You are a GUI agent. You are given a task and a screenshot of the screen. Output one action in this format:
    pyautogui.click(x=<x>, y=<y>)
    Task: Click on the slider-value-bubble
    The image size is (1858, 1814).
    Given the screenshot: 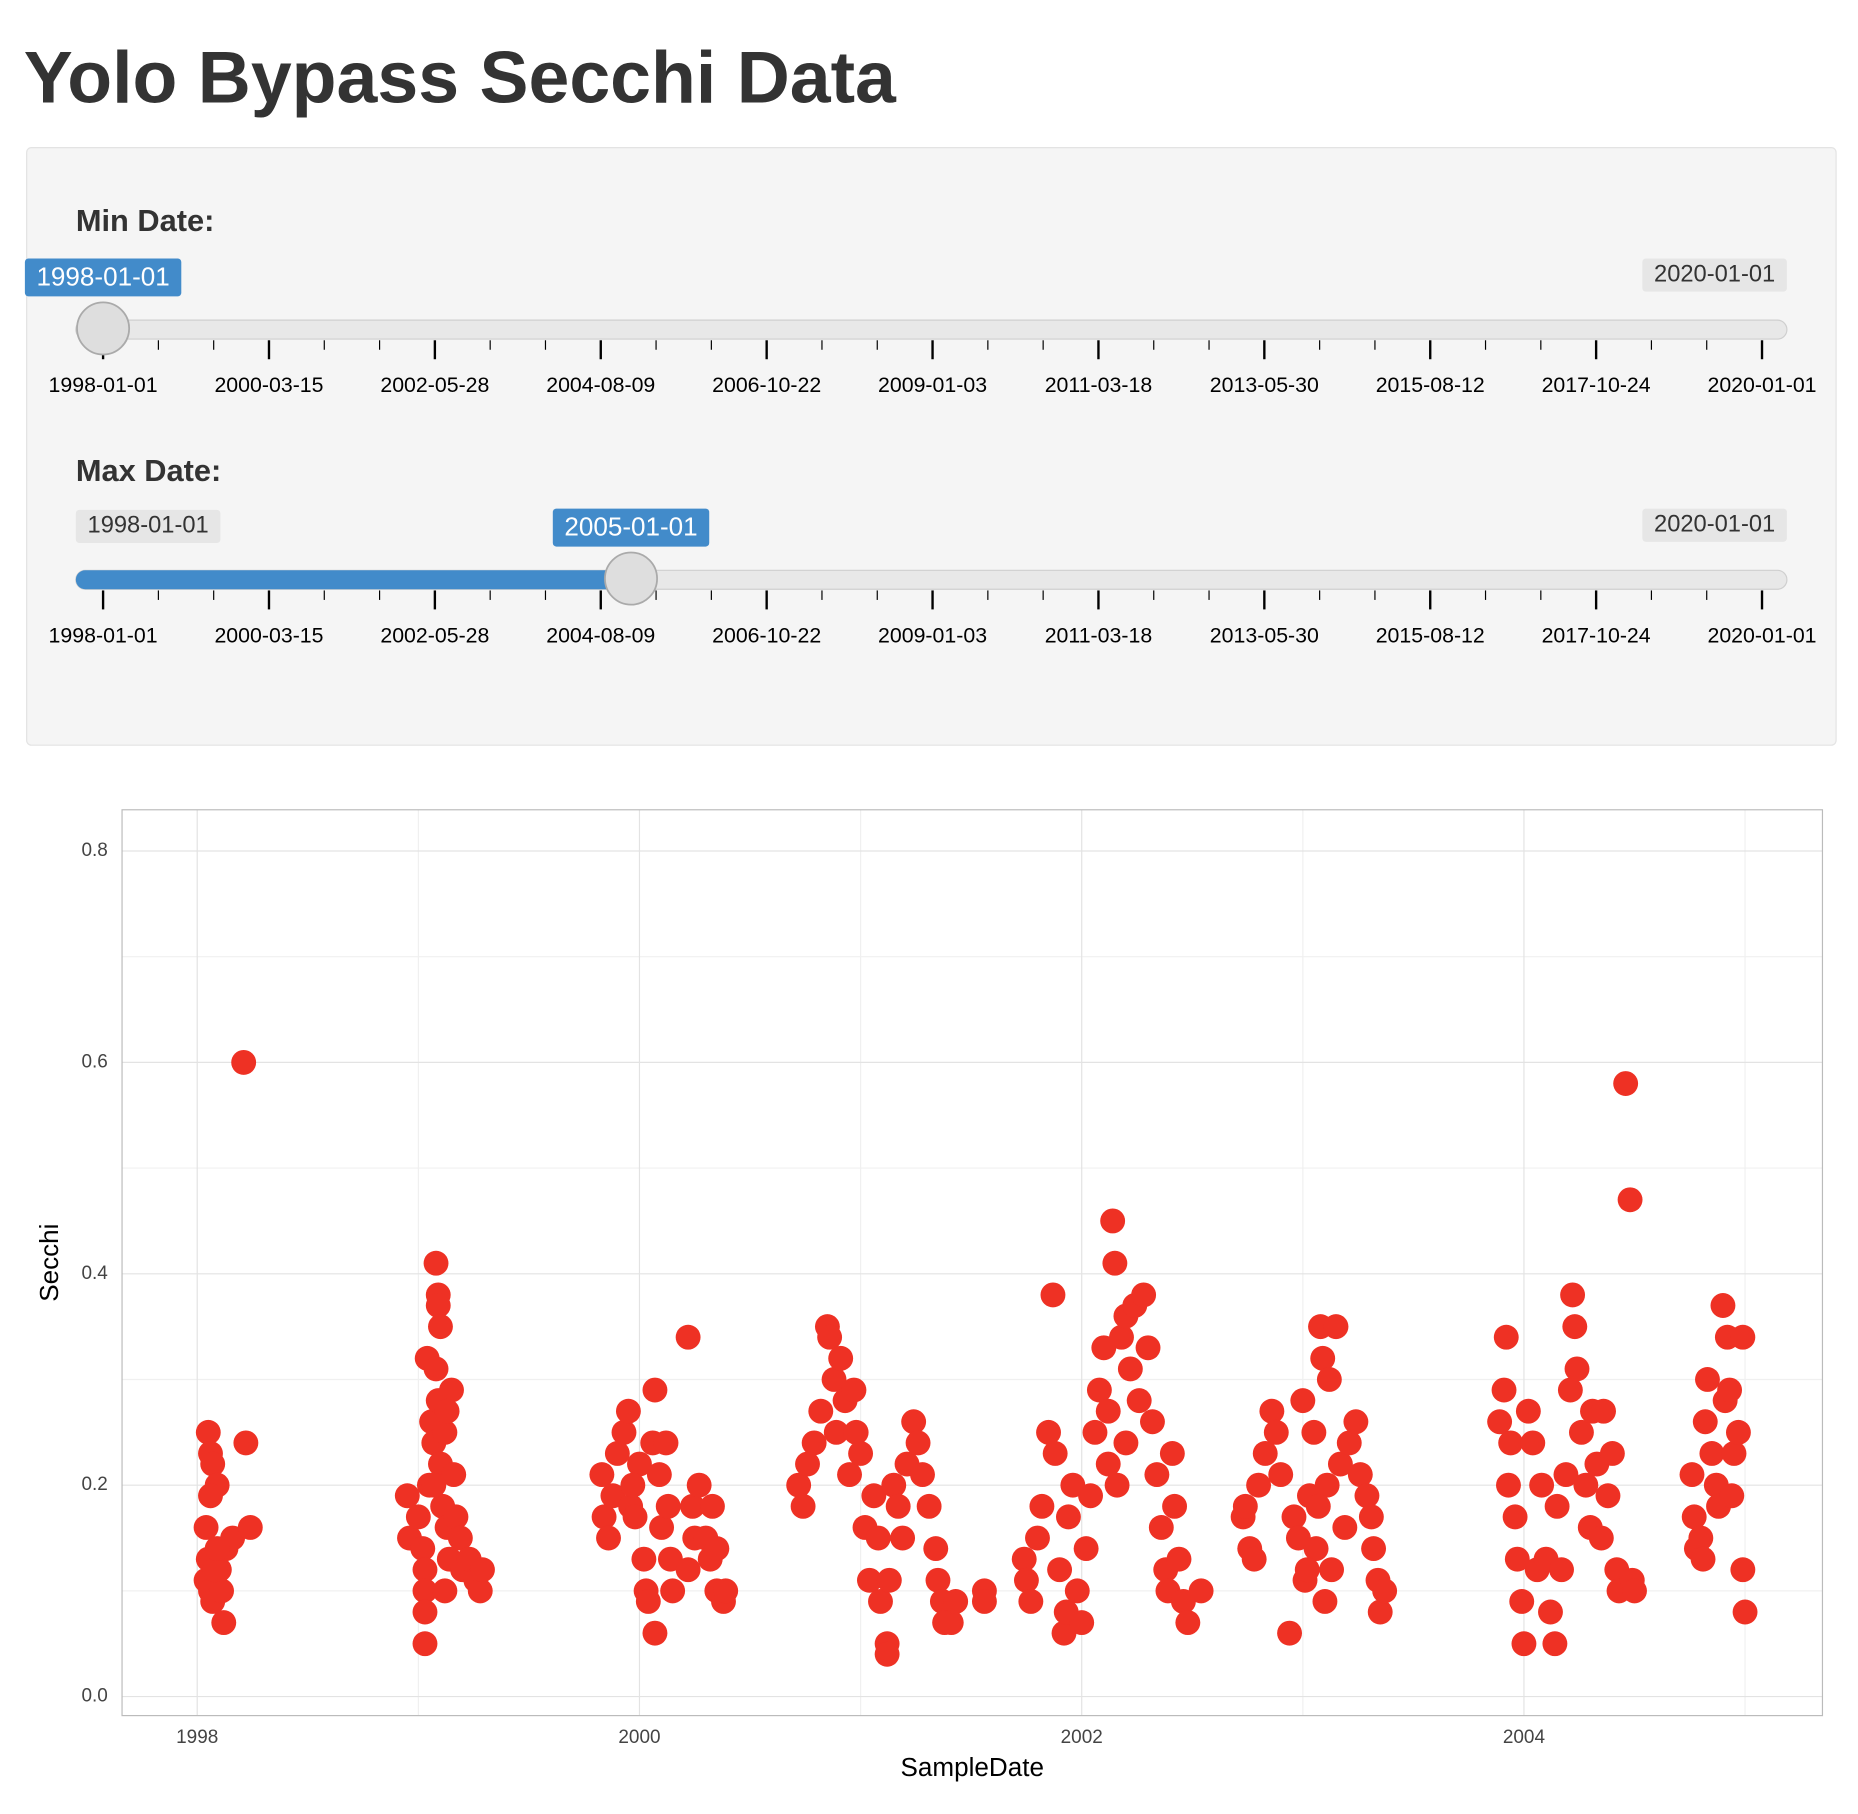 What is the action you would take?
    pyautogui.click(x=631, y=527)
    